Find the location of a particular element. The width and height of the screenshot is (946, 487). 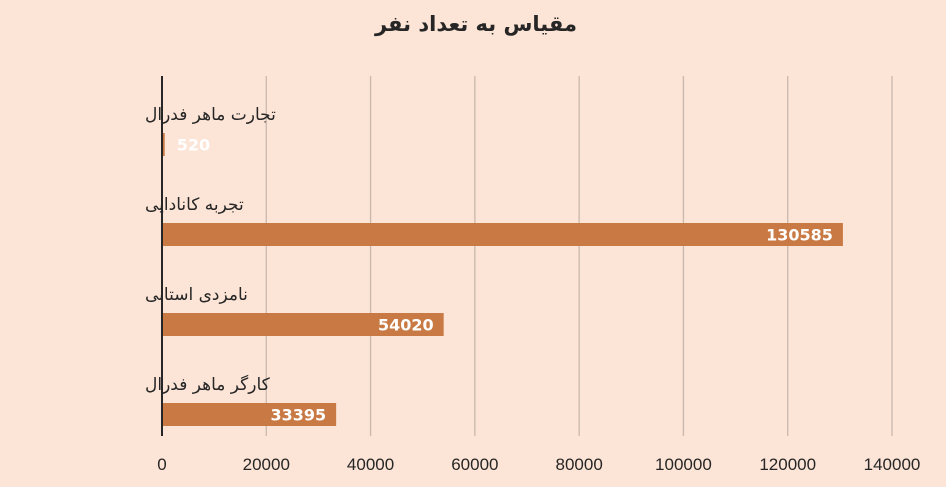

x-tick-labels: 0 20000 40000 60000 80000 100000 120000 140000 is located at coordinates (538, 464).